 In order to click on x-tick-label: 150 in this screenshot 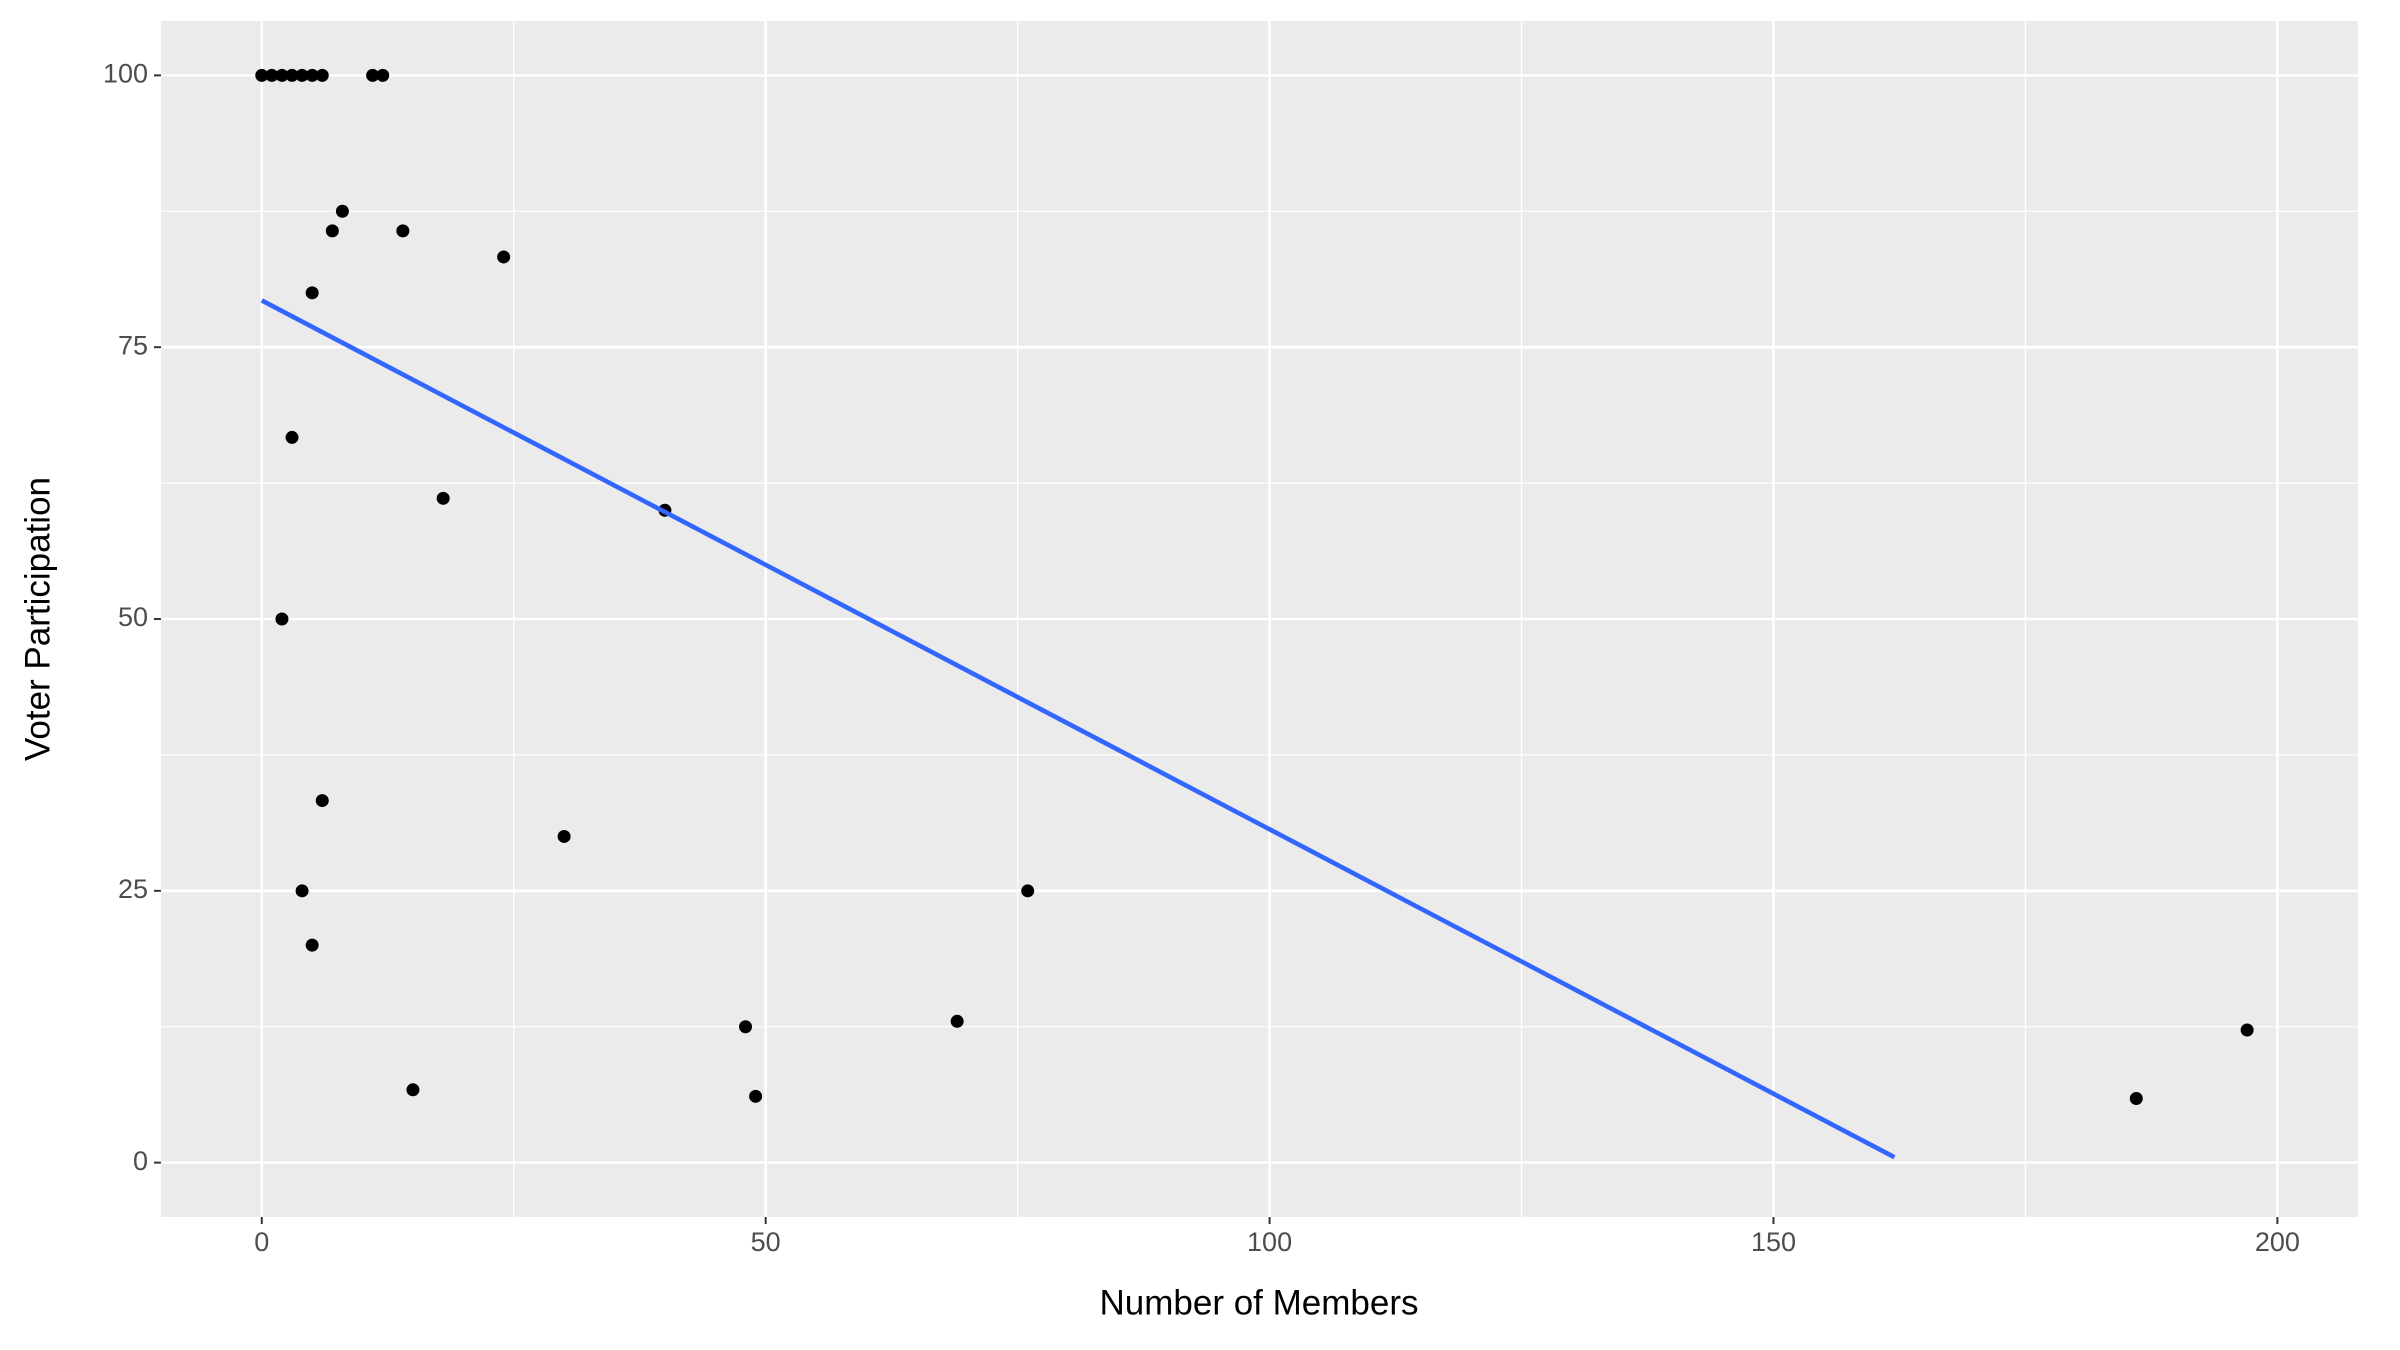, I will do `click(1773, 1242)`.